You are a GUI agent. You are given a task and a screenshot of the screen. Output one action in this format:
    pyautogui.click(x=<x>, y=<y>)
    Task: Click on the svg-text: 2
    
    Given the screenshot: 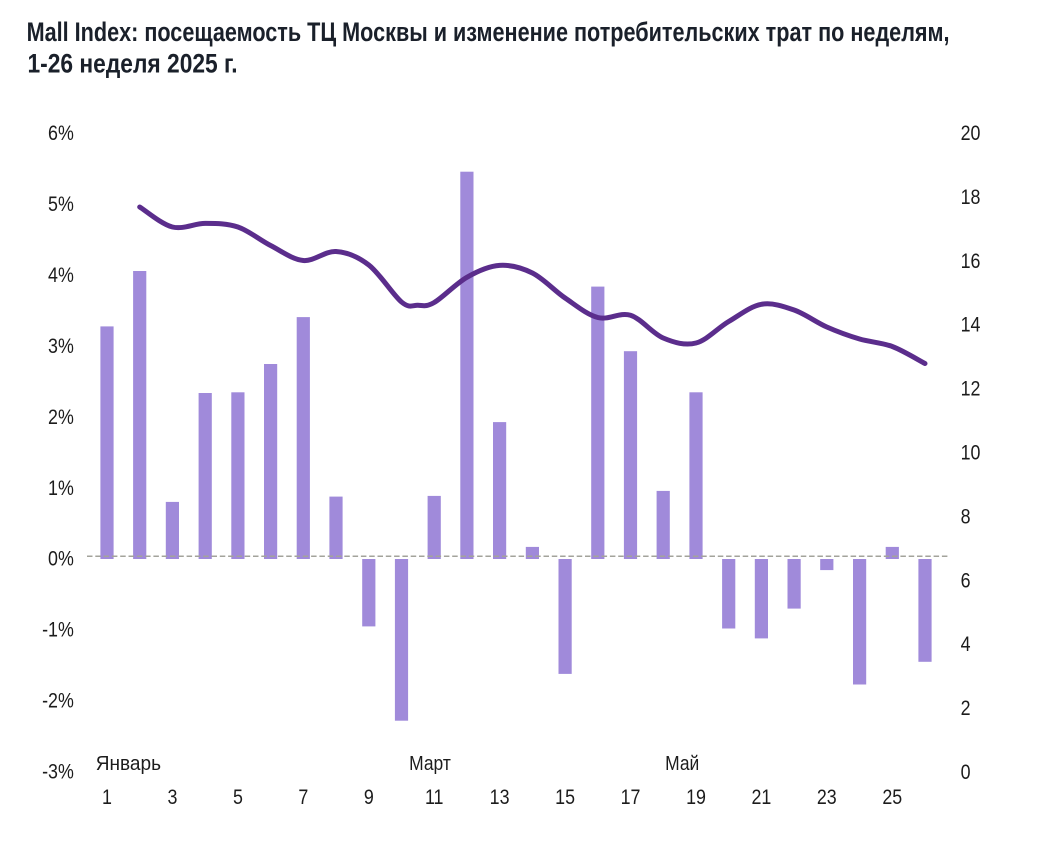 What is the action you would take?
    pyautogui.click(x=966, y=709)
    